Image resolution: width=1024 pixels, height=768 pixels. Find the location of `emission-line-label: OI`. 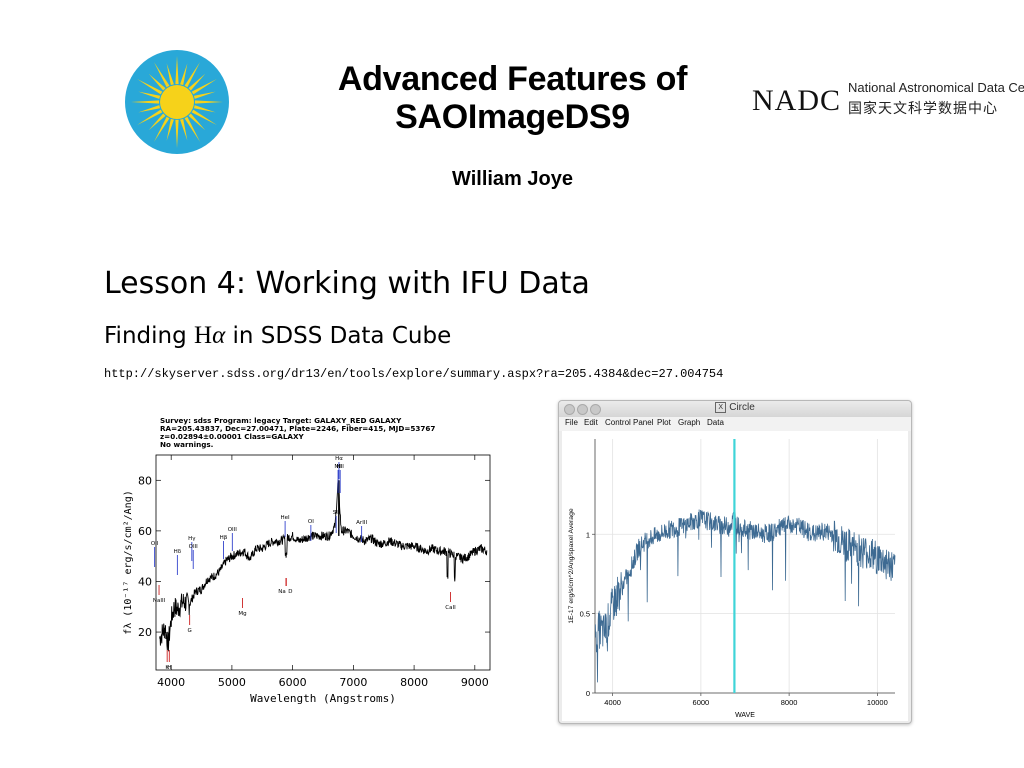

emission-line-label: OI is located at coordinates (311, 522).